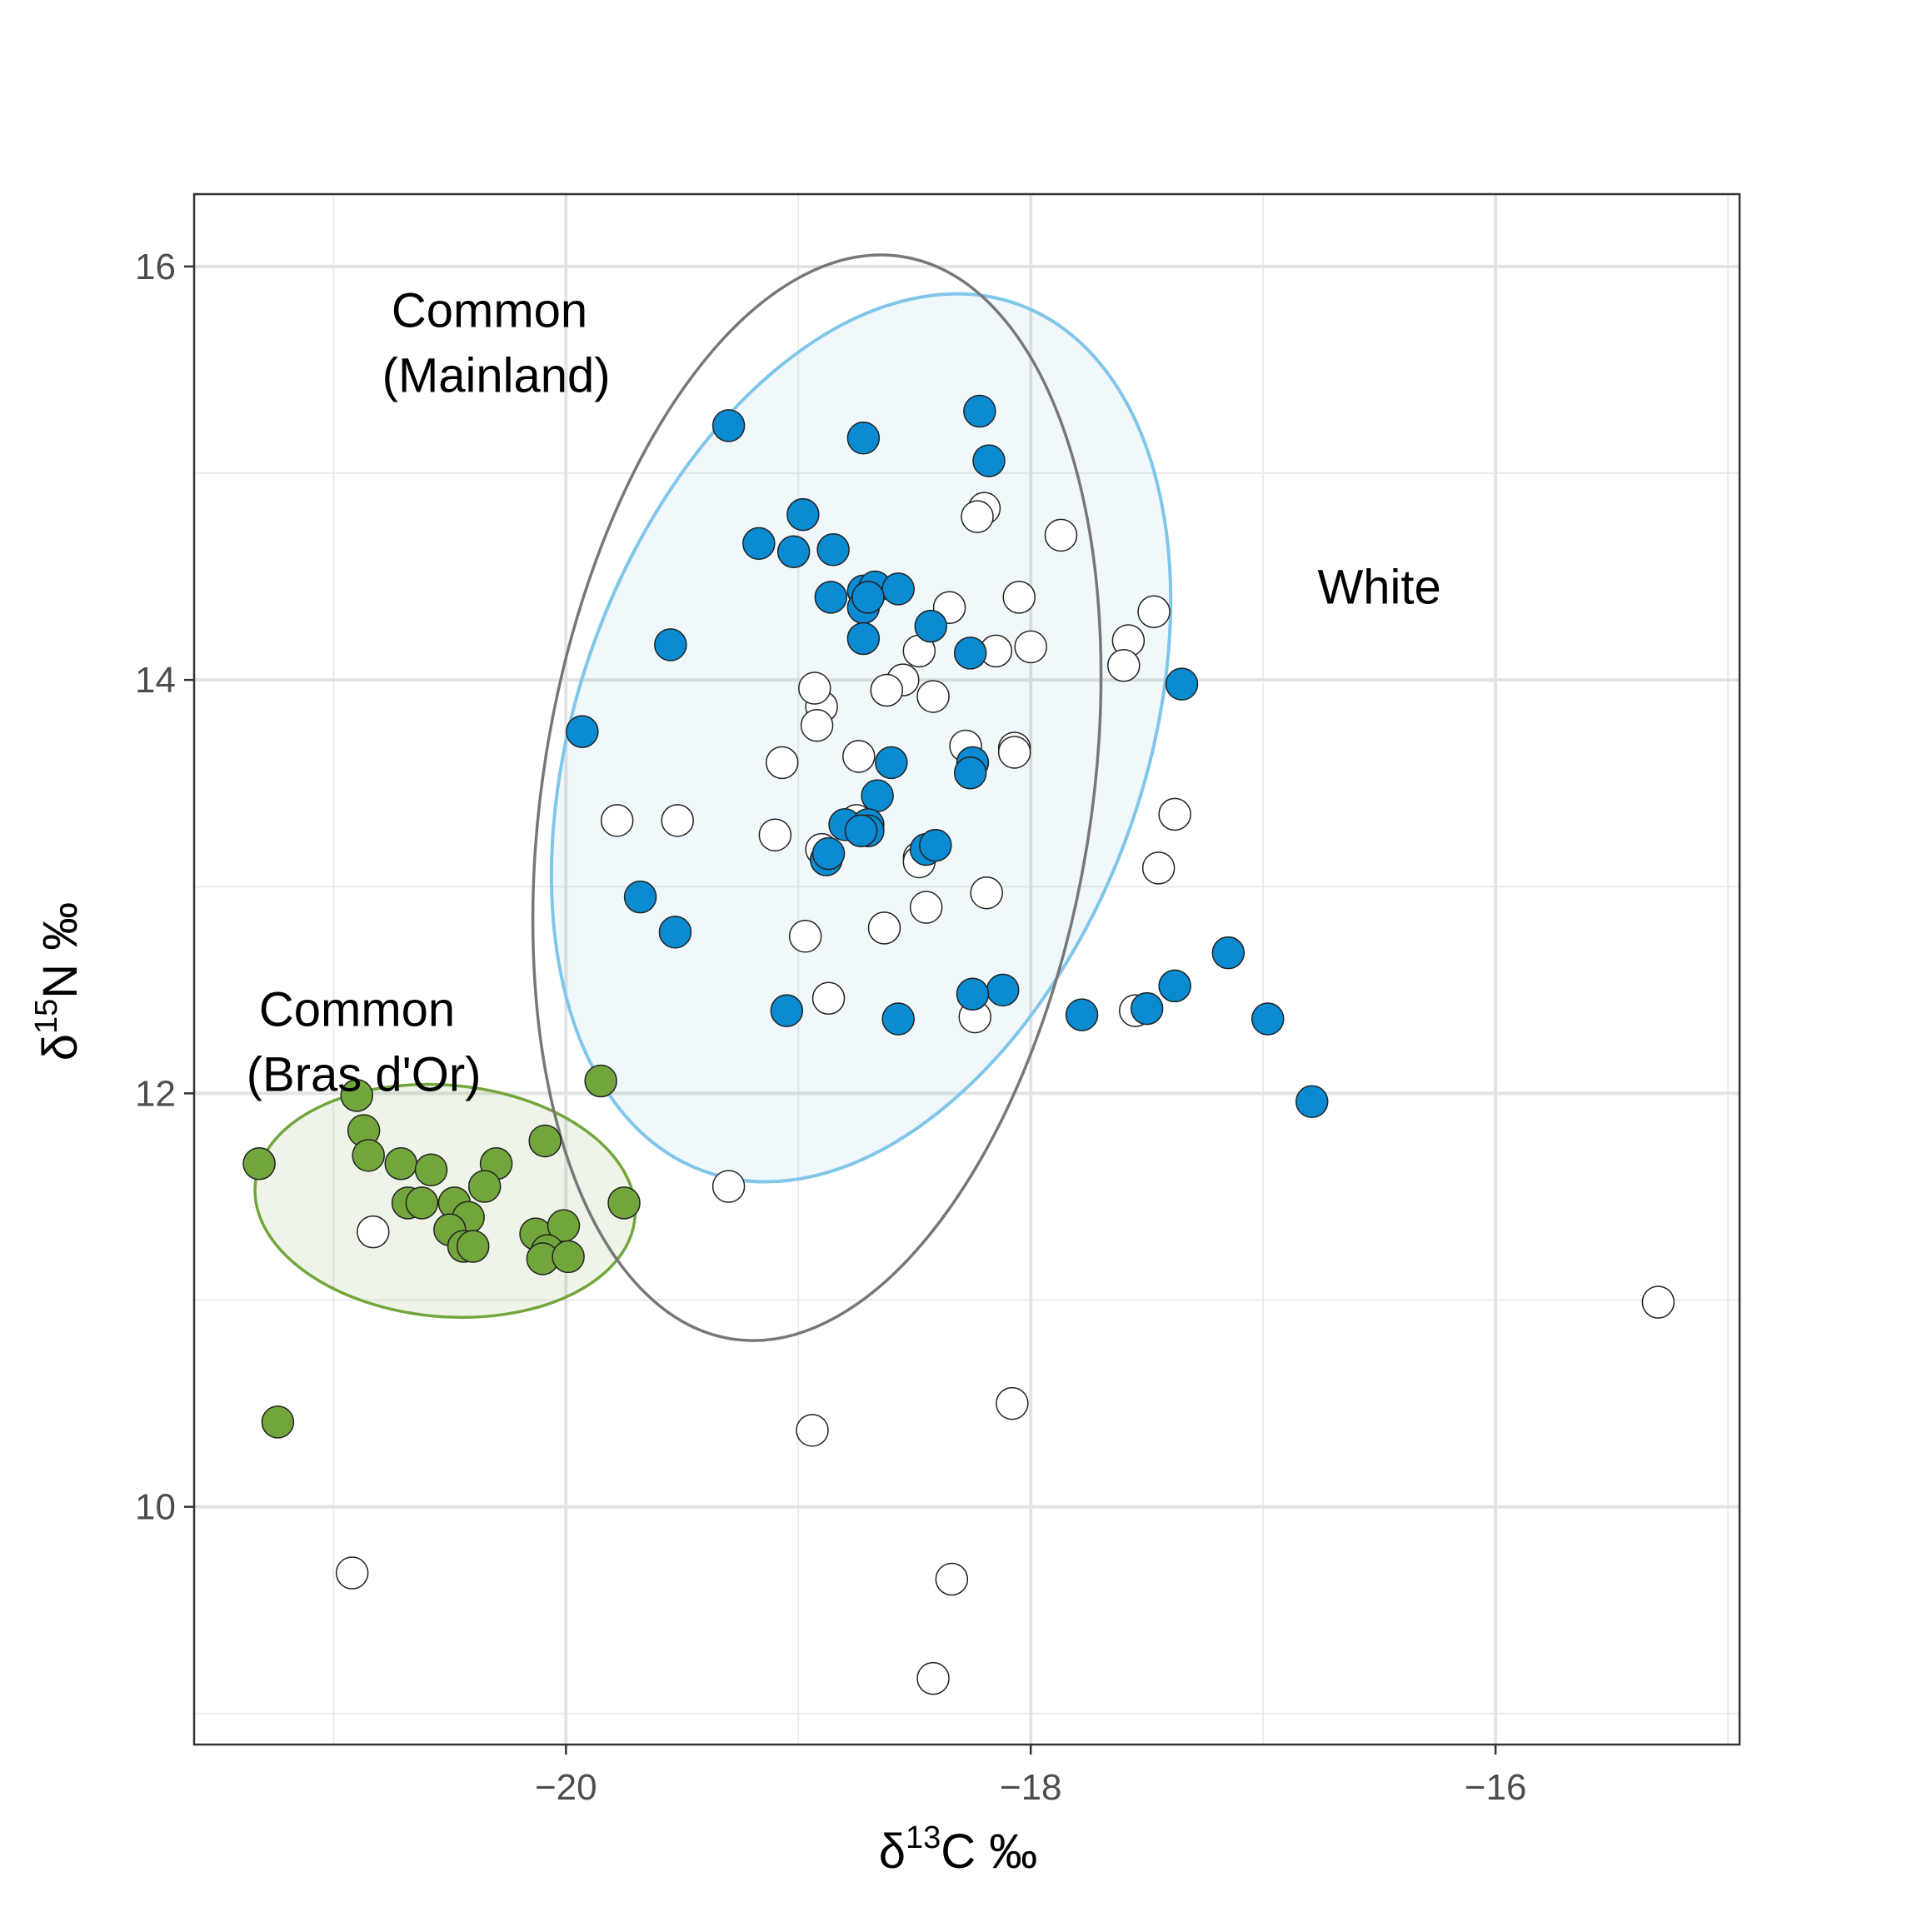 The width and height of the screenshot is (1922, 1932). What do you see at coordinates (496, 343) in the screenshot?
I see `annotation-mainland: Common (Mainland)` at bounding box center [496, 343].